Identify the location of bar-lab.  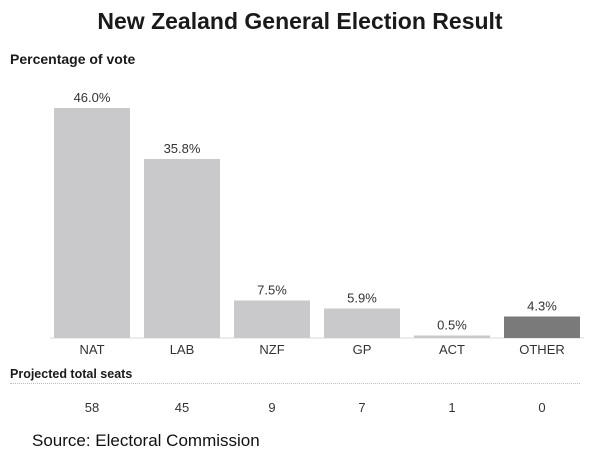
(182, 248).